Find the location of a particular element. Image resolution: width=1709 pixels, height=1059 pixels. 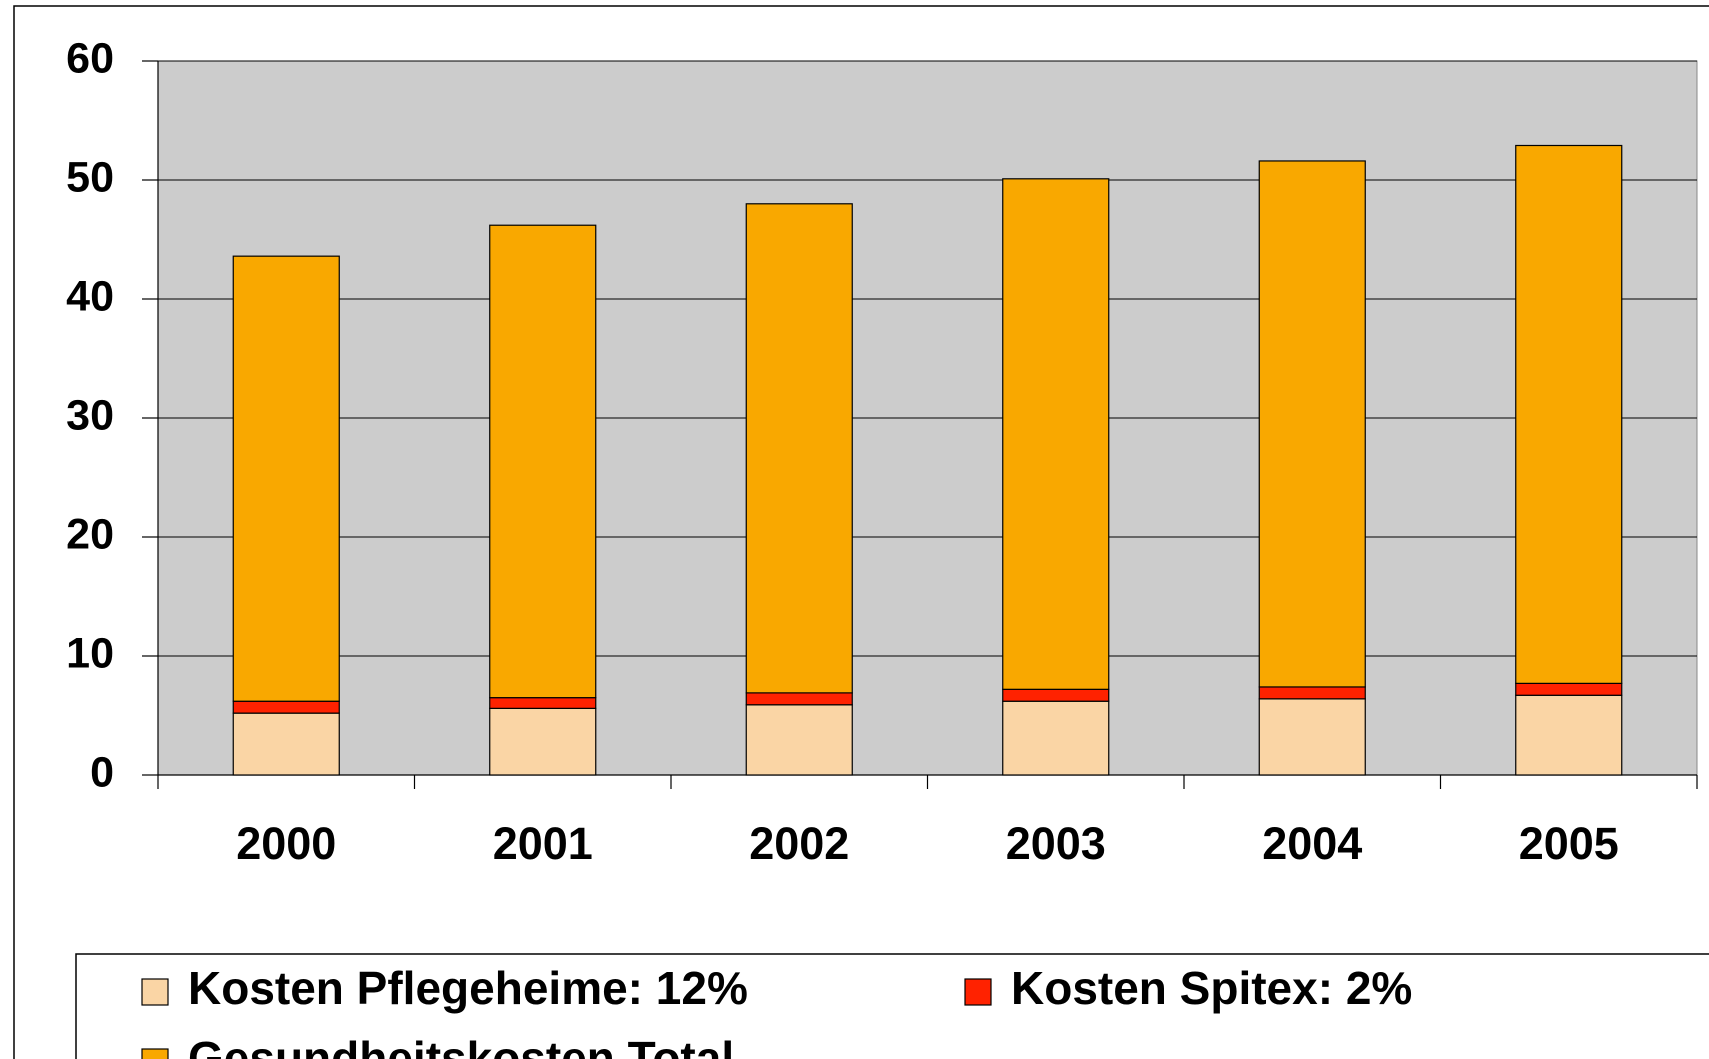

x-tick-label: 2000 is located at coordinates (286, 843).